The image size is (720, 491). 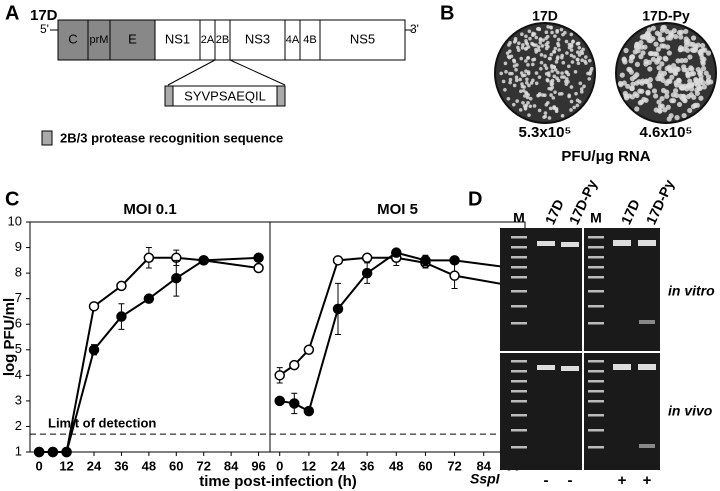 I want to click on gene-label: 4A, so click(x=293, y=40).